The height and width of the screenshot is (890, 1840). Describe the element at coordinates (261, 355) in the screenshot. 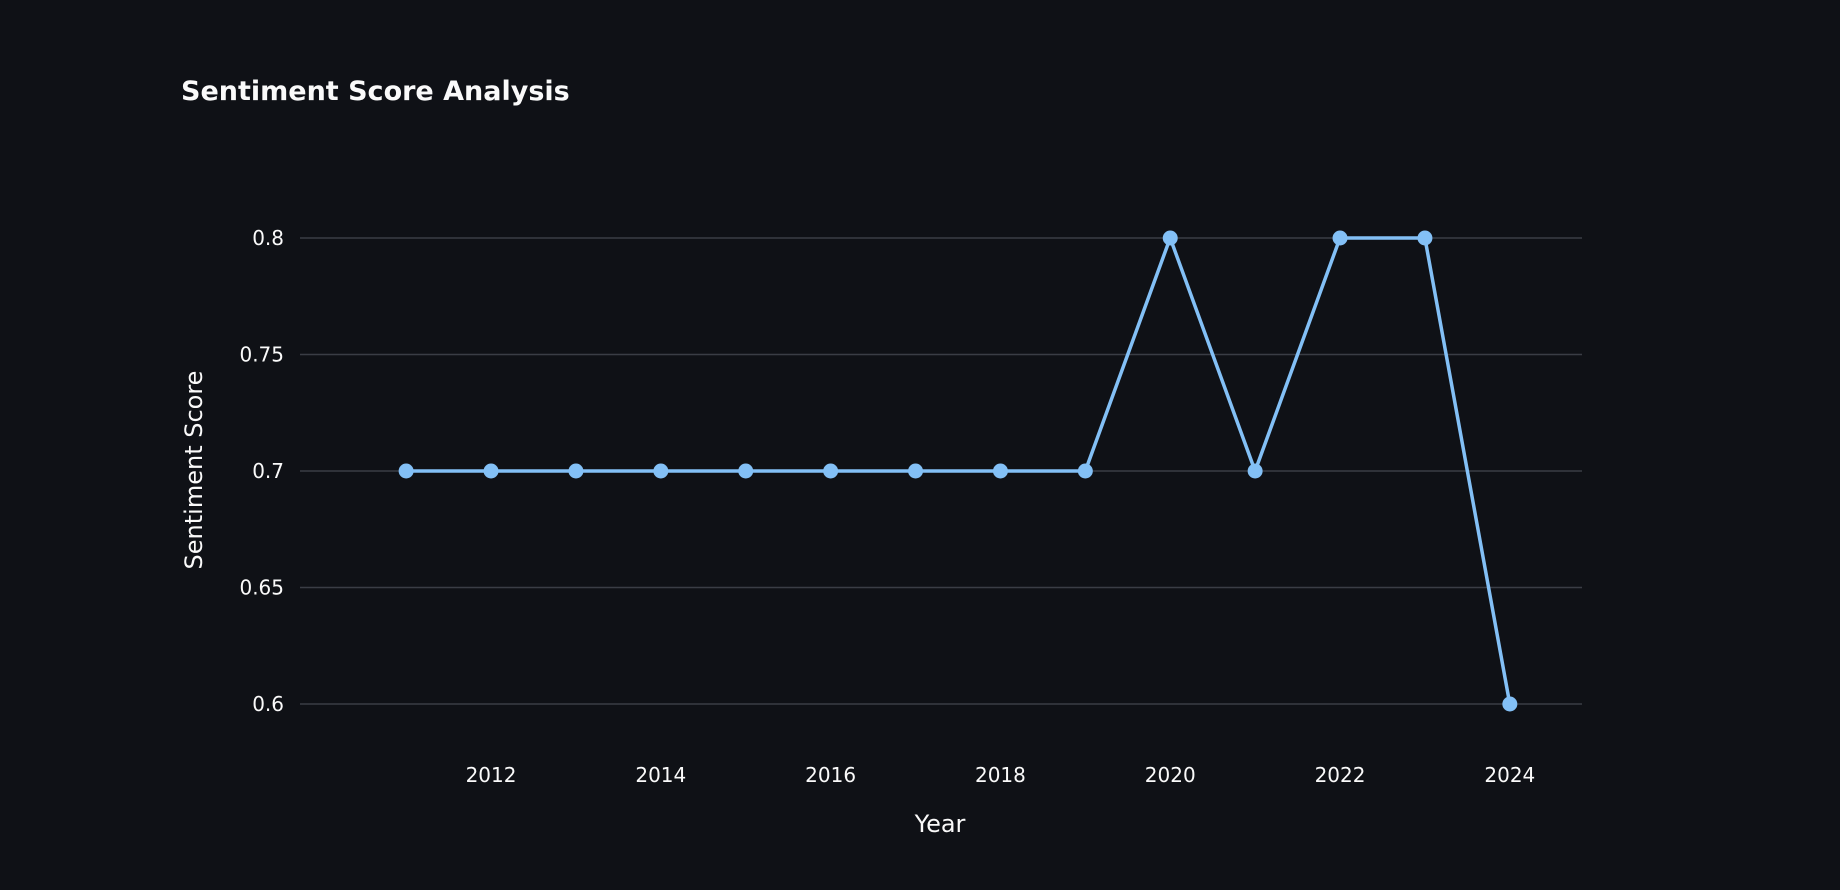

I see `y-tick-label: 0.75` at that location.